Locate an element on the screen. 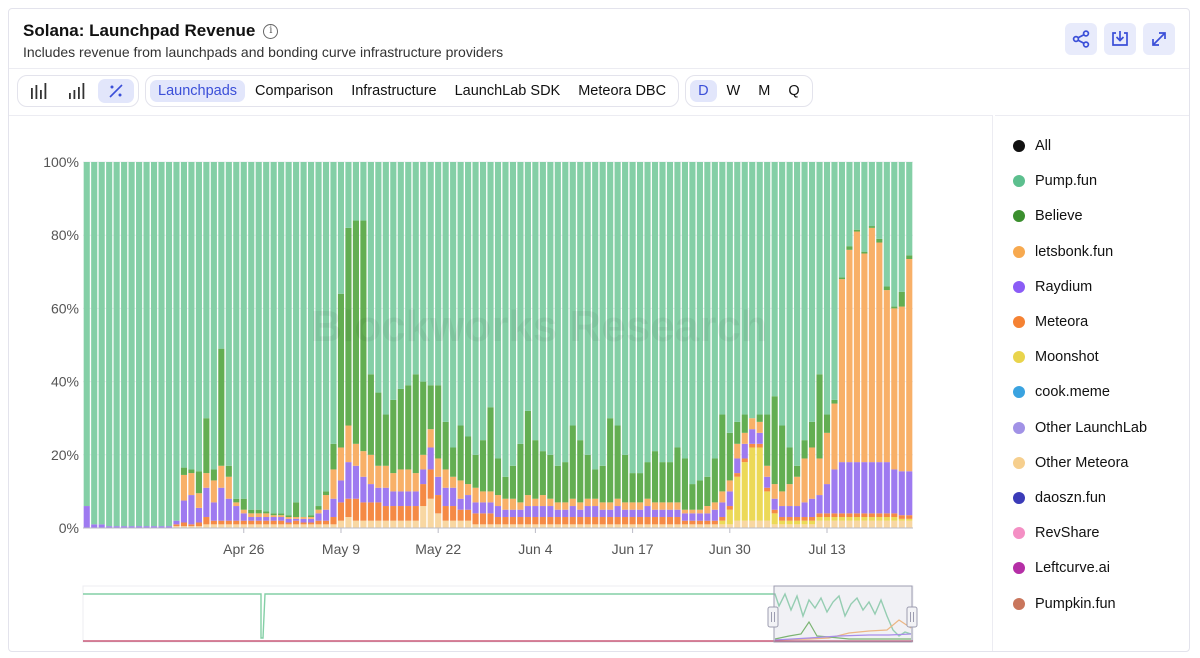  legend-item: cook.meme is located at coordinates (1061, 392).